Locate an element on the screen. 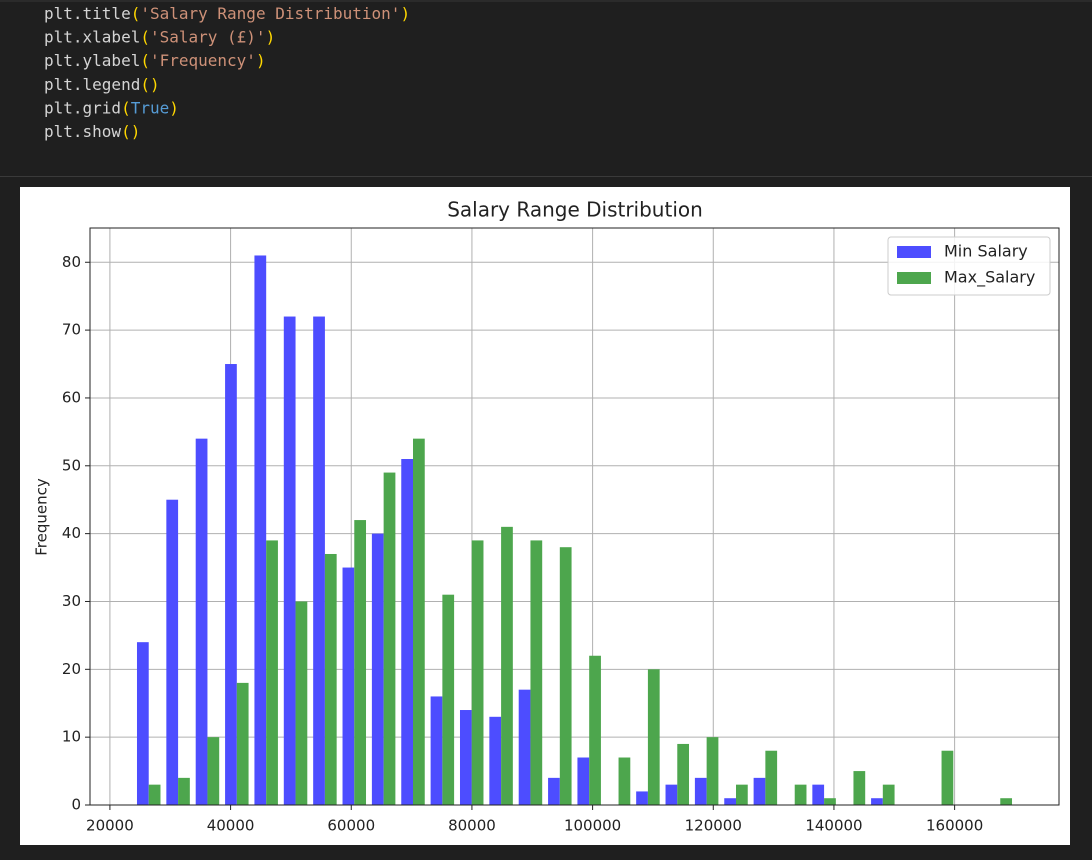 The image size is (1092, 860). x-tick-label: 160000 is located at coordinates (954, 826).